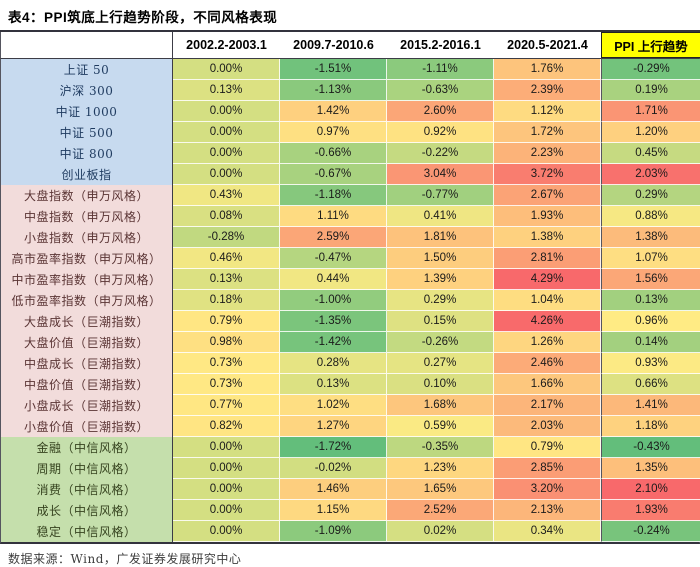 The height and width of the screenshot is (567, 700). I want to click on heatmap-cell: 0.82%, so click(226, 426).